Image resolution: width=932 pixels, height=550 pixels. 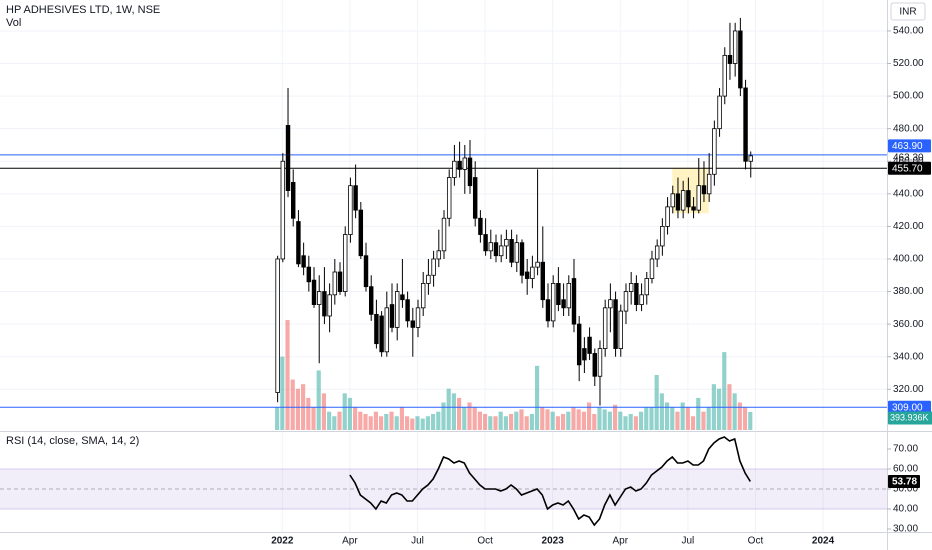 I want to click on currency: INR, so click(x=907, y=12).